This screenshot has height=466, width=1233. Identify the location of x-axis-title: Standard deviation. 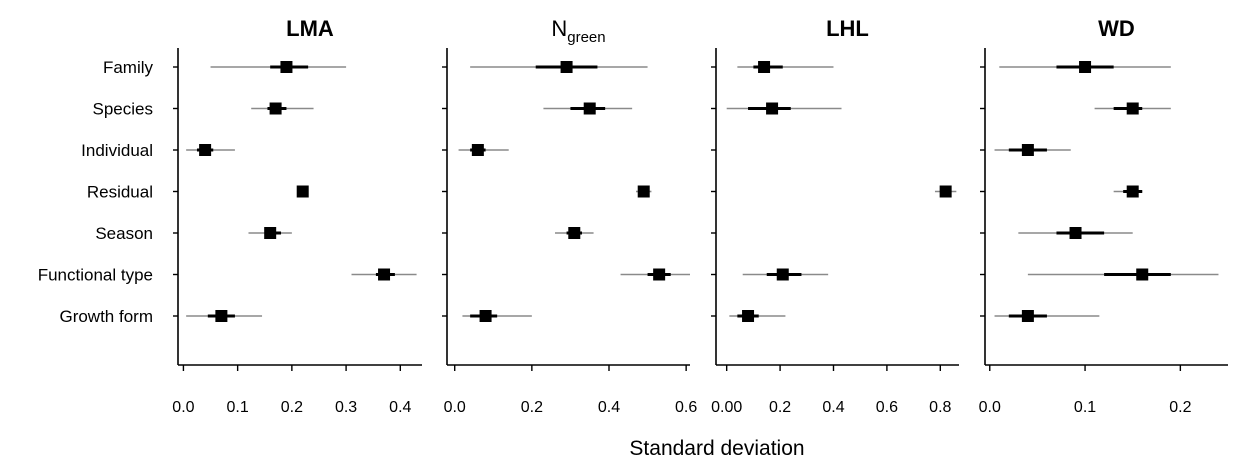
(716, 448).